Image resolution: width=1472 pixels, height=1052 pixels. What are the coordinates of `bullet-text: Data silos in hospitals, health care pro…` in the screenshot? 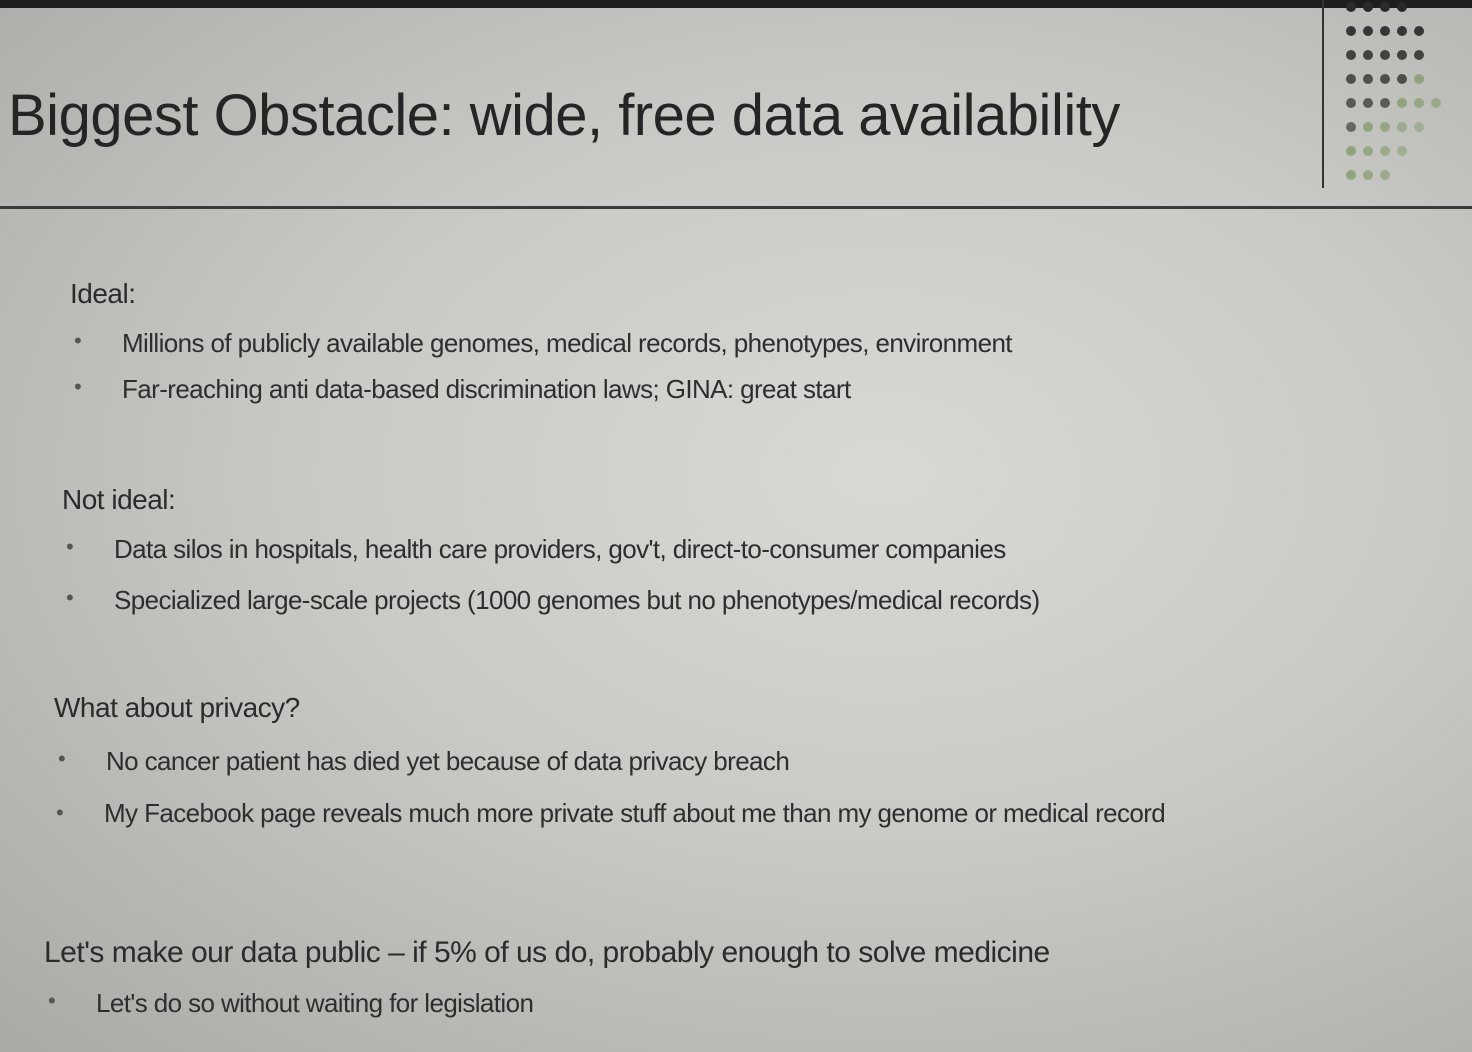 It's located at (560, 549).